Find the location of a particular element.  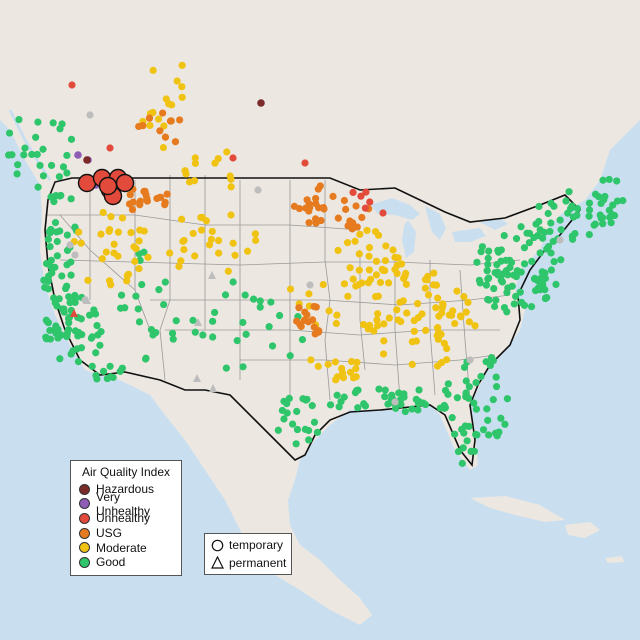

legend-item-unhealthy: Unhealthy is located at coordinates (126, 518).